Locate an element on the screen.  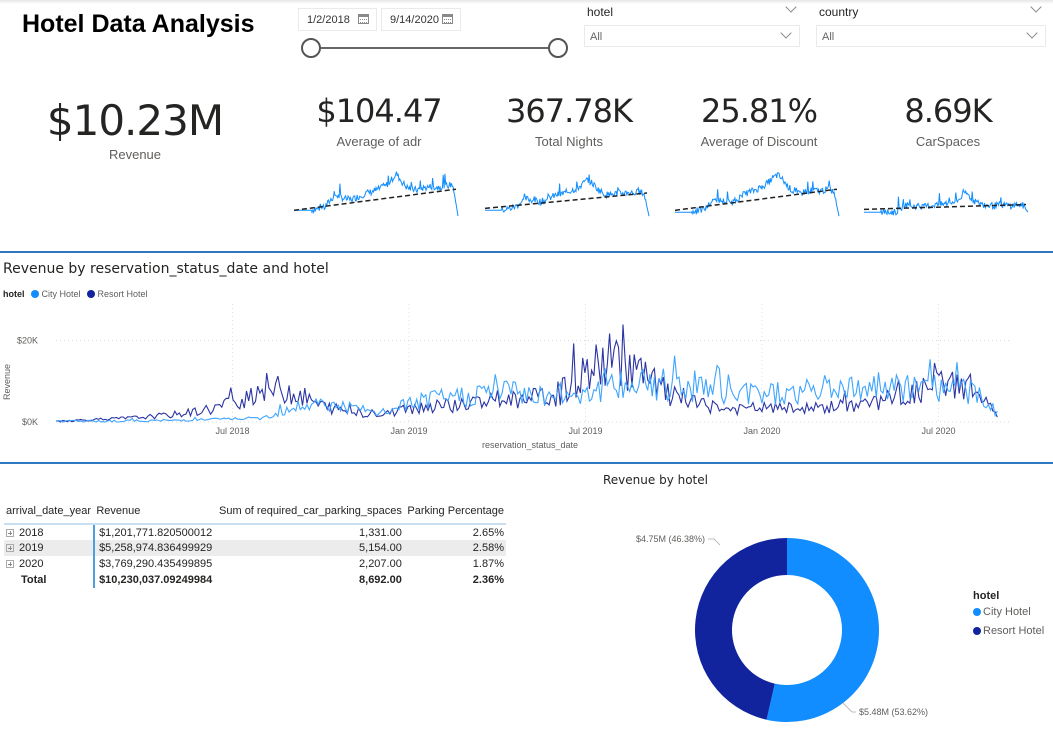
table-row: 2018 $1,201,771.820500012 1,331.00 2.65% is located at coordinates (255, 532).